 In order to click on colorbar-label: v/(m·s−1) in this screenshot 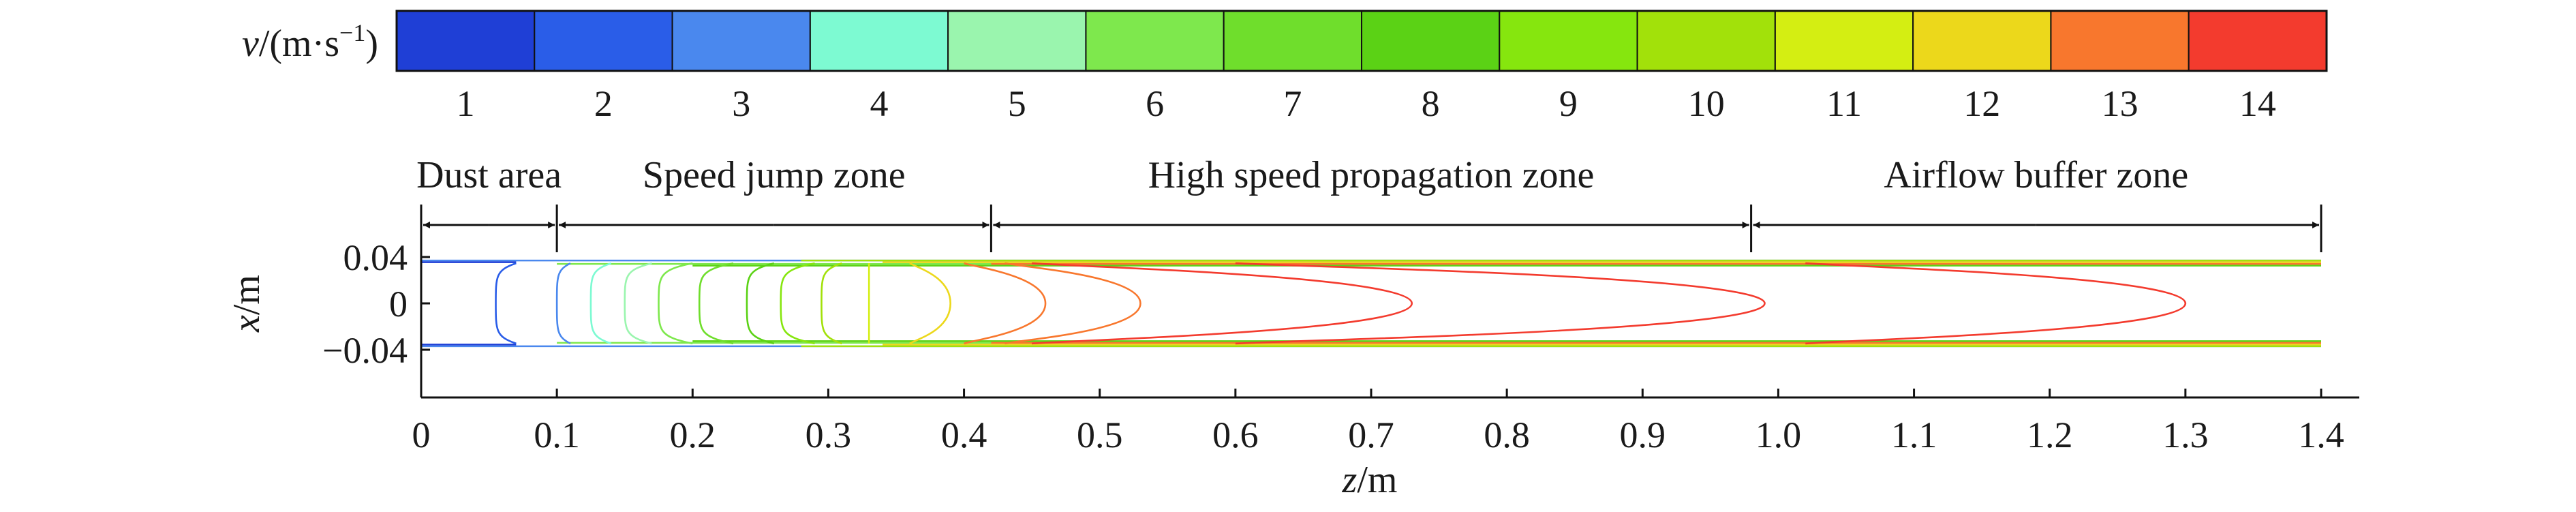, I will do `click(310, 42)`.